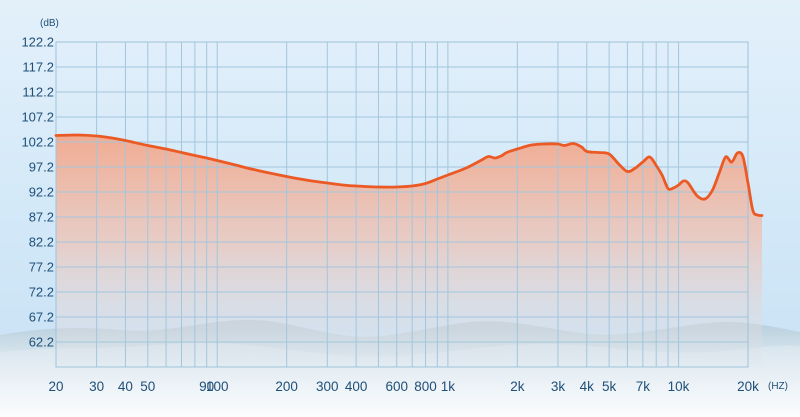  What do you see at coordinates (147, 386) in the screenshot?
I see `x-tick-label: 50` at bounding box center [147, 386].